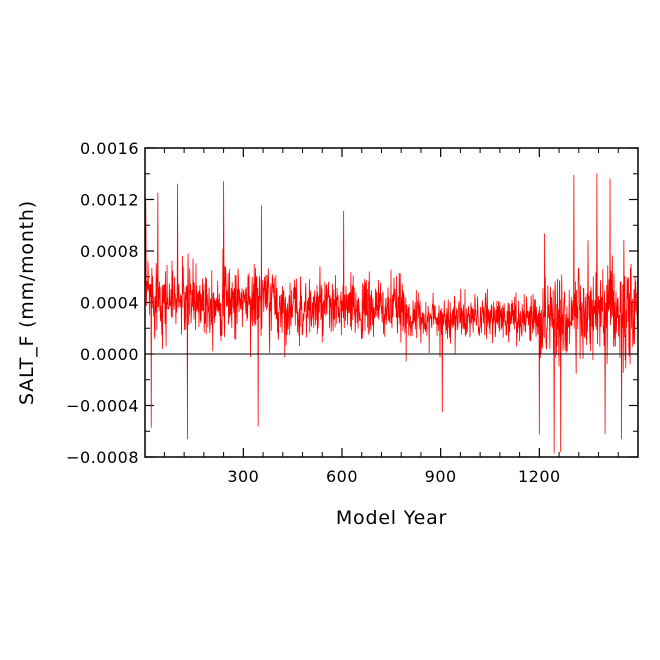  I want to click on x-tick-label: 600, so click(342, 476).